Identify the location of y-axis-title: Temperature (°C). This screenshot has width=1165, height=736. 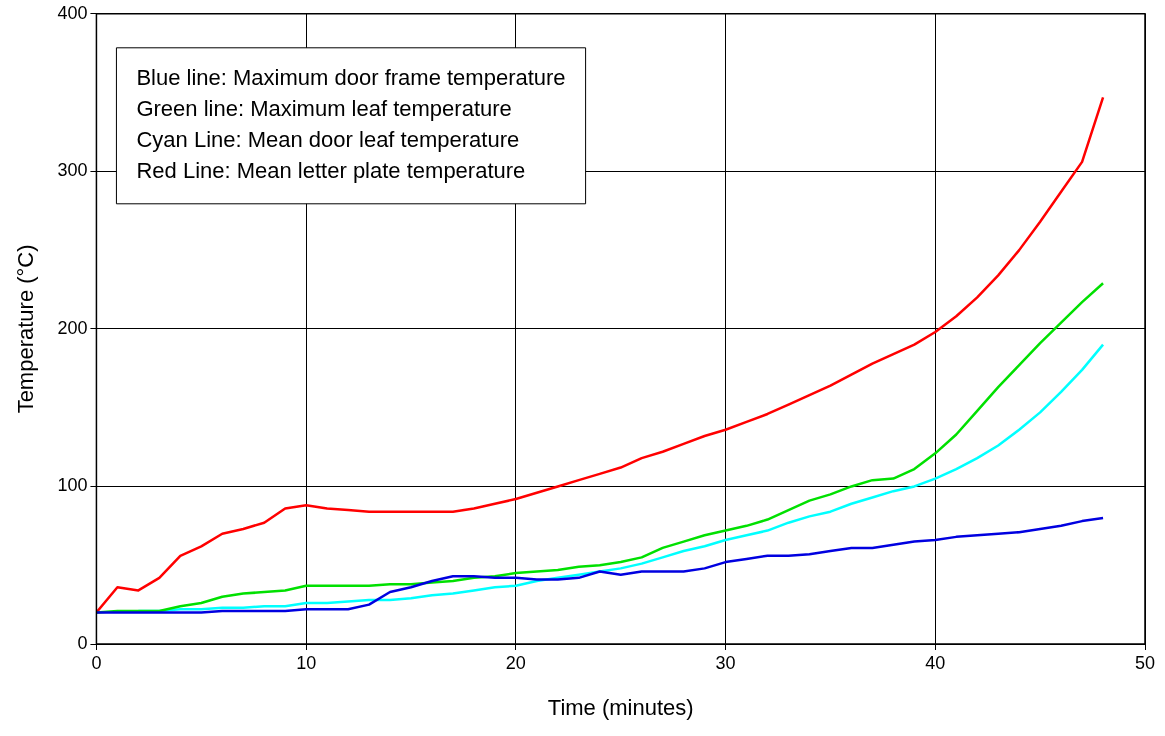
(26, 329).